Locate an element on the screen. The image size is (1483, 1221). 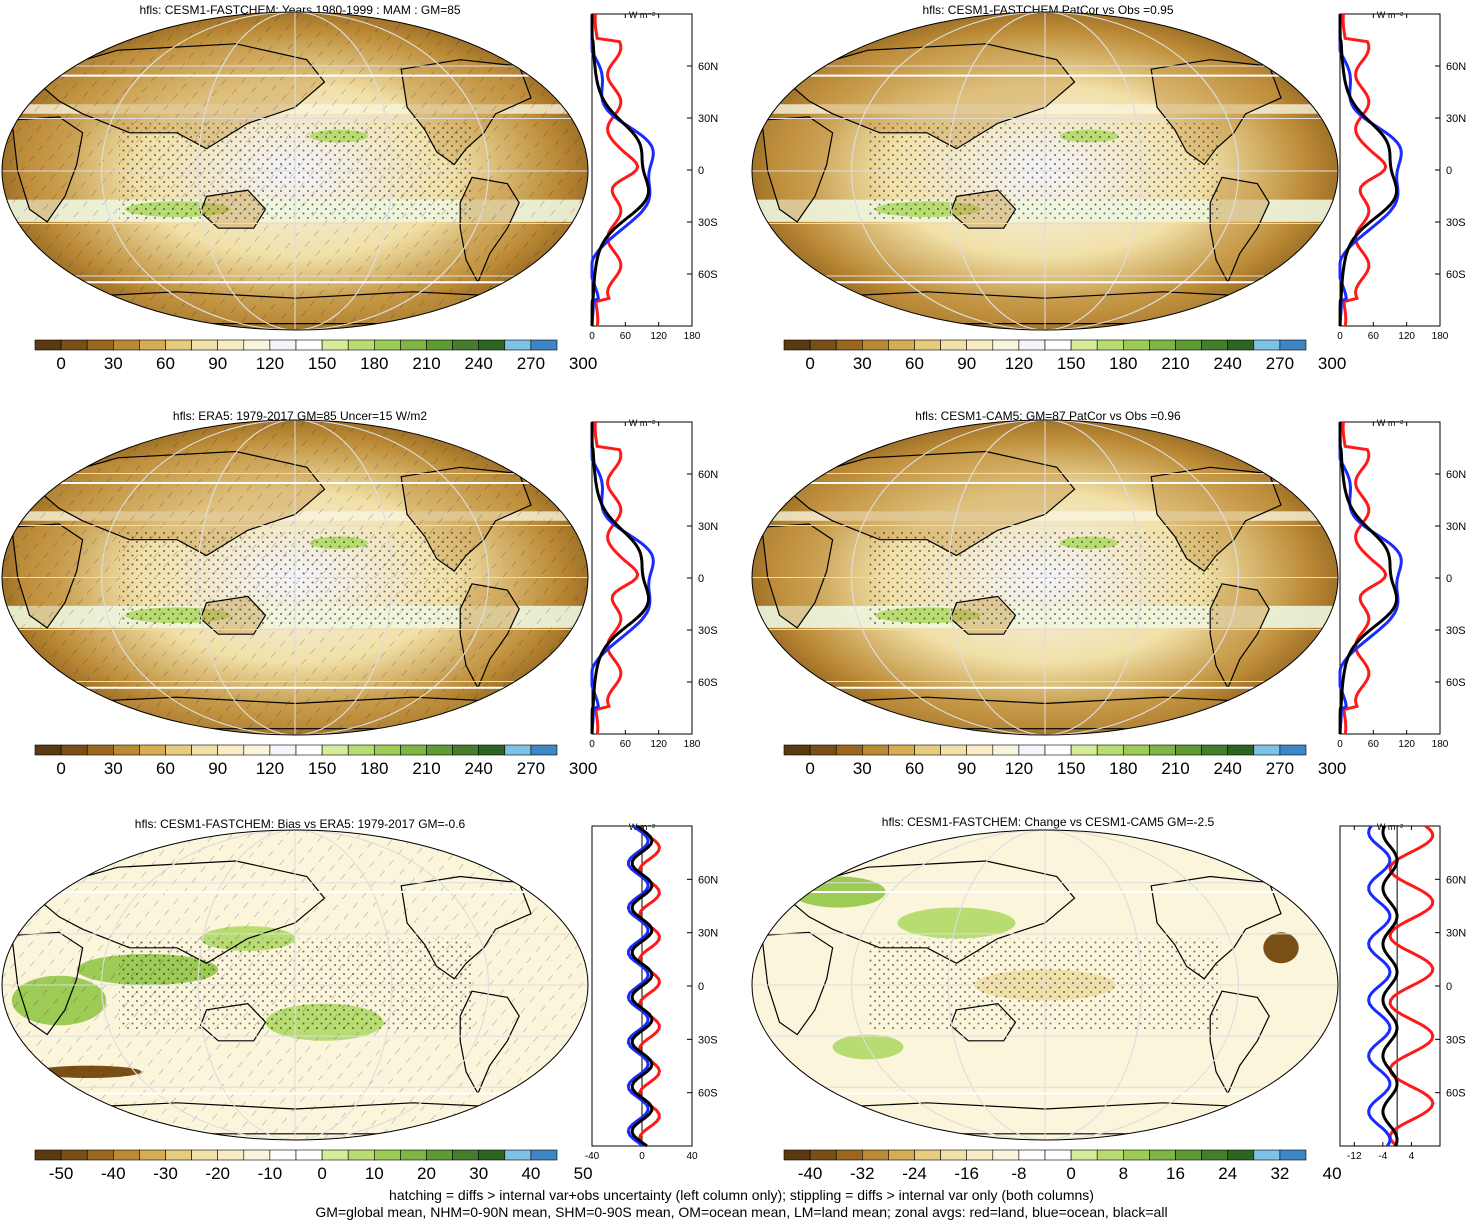
colorbar-tick-label: 240 is located at coordinates (1228, 363).